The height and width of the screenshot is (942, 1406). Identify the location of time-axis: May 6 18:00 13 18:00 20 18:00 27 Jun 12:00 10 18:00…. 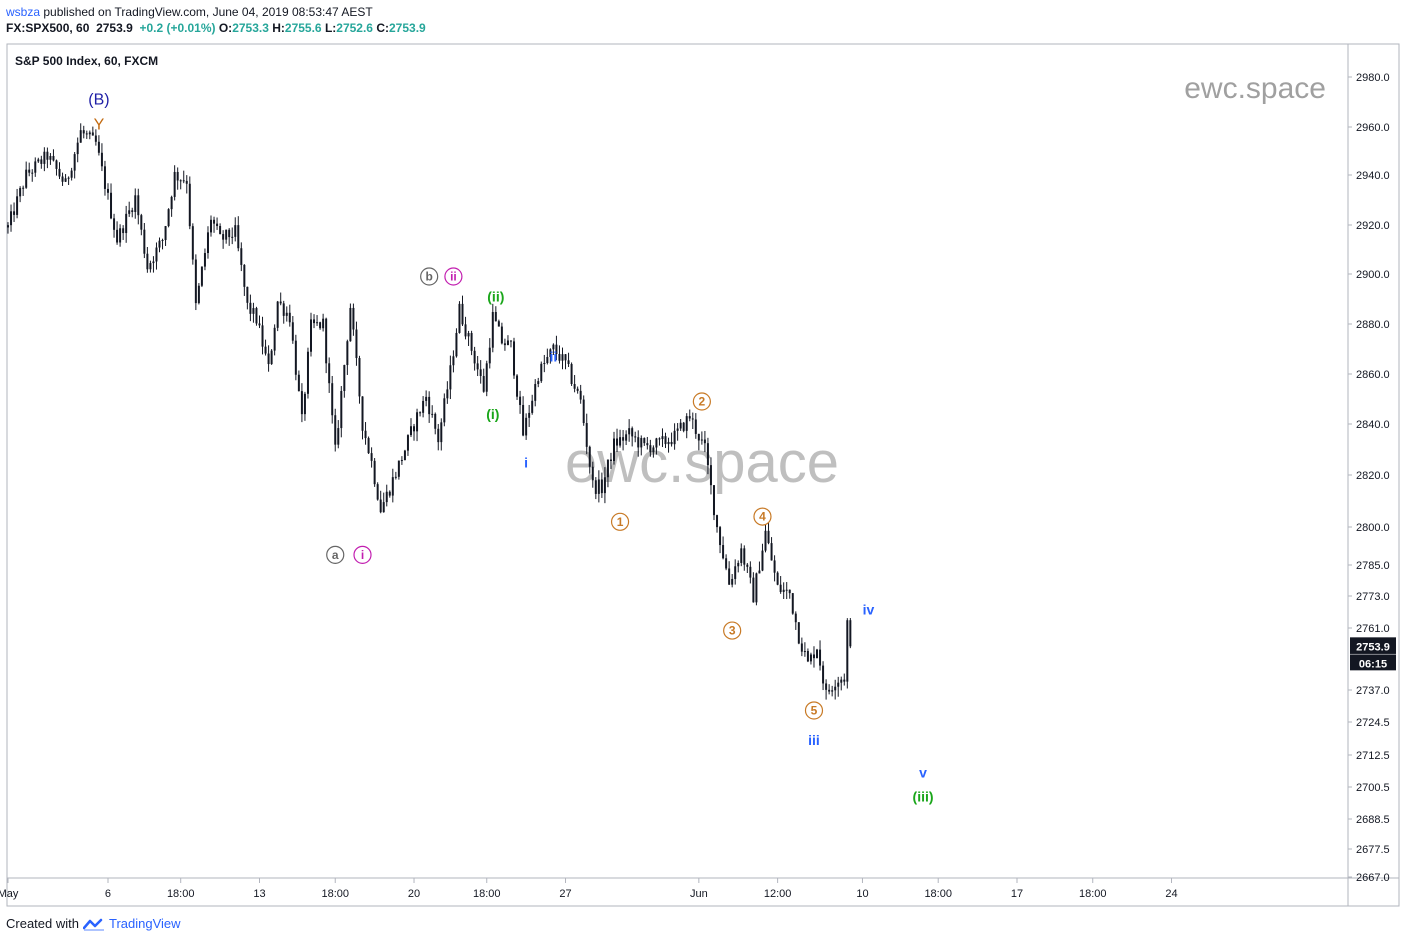
(589, 889).